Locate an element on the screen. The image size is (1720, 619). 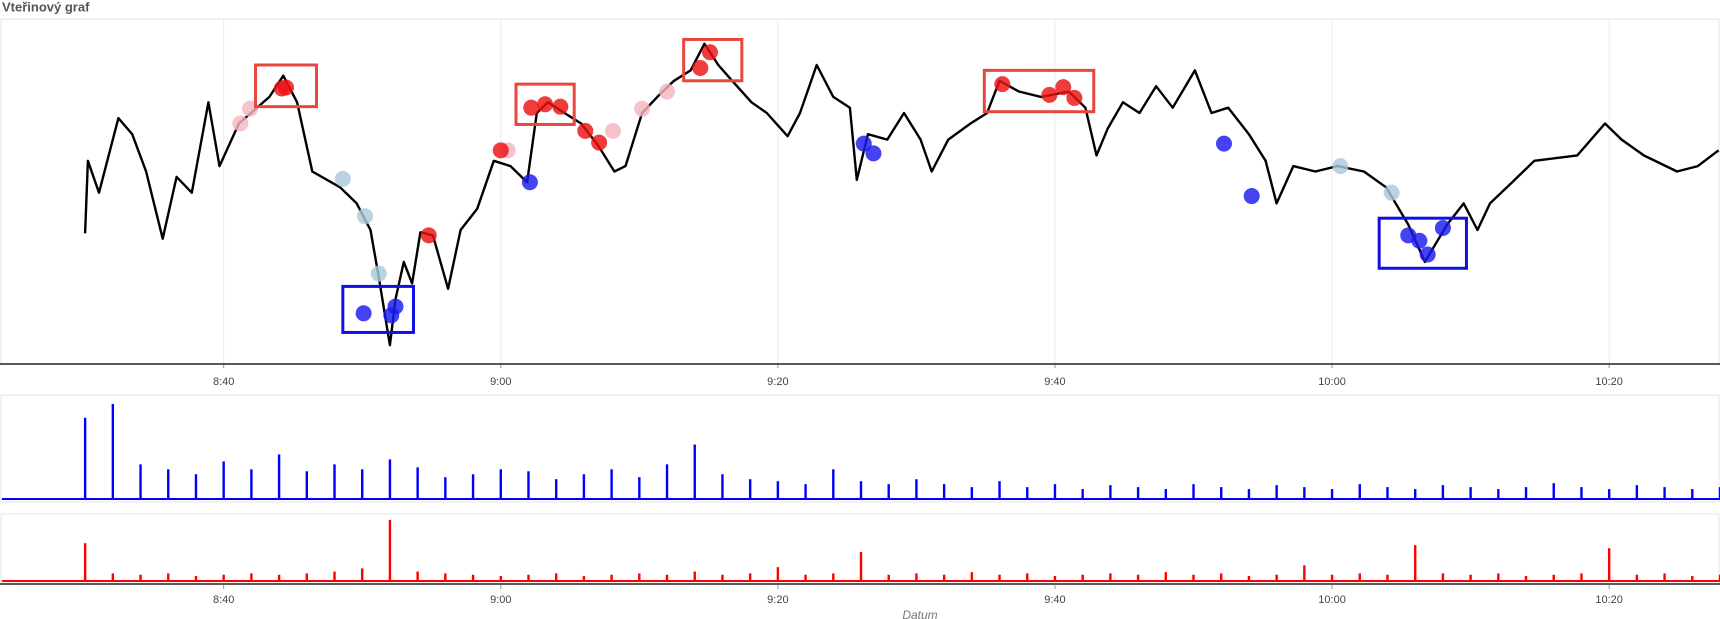
x-tick-label: 10:00 is located at coordinates (1332, 382).